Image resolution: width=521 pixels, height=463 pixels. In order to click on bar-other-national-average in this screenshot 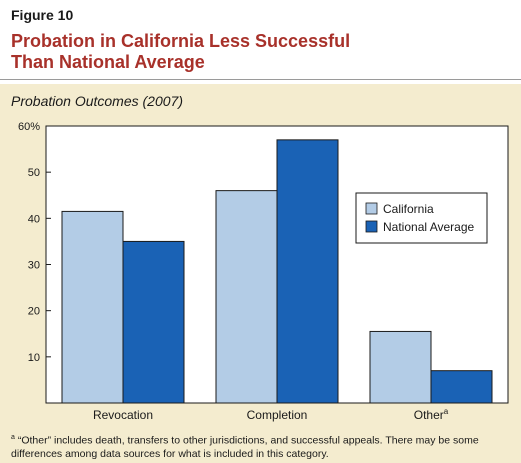, I will do `click(461, 387)`.